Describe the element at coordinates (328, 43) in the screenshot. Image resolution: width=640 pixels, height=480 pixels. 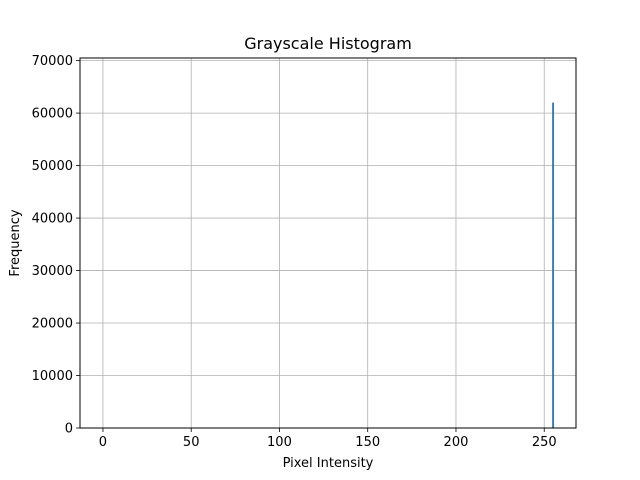
I see `chart-title: Grayscale Histogram` at that location.